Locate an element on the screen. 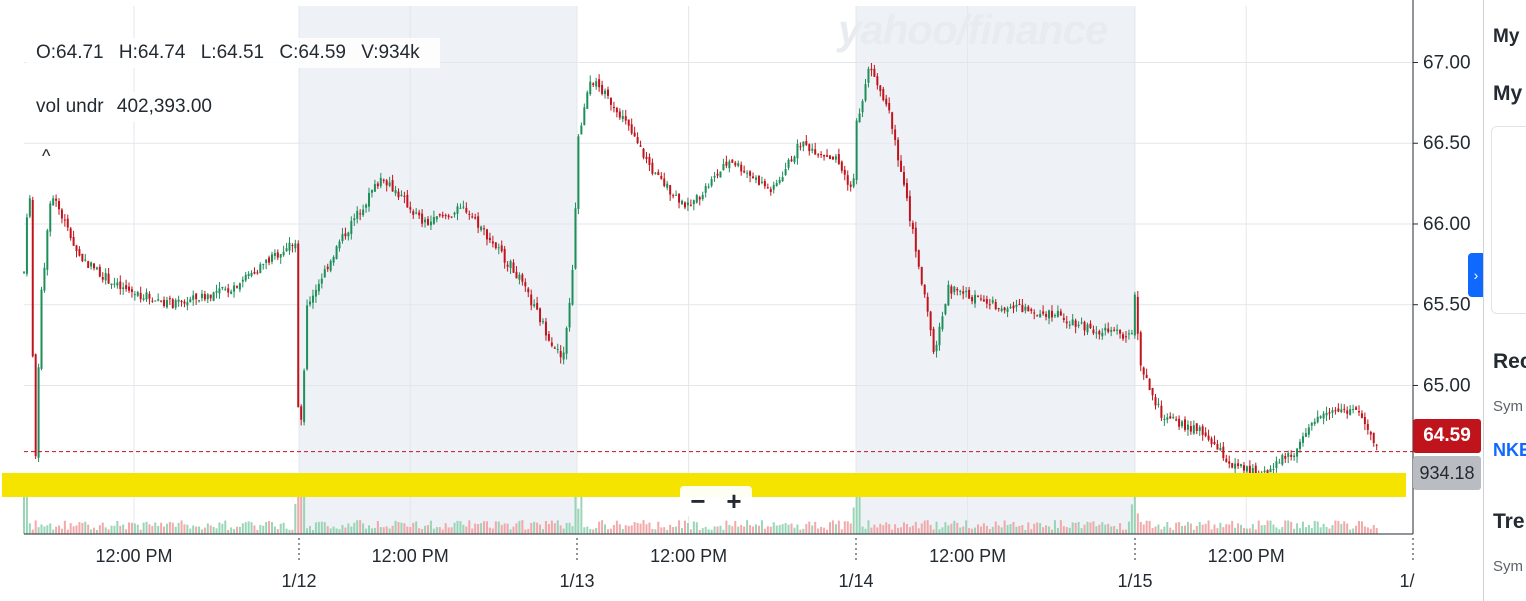 The width and height of the screenshot is (1526, 601). side-panel-toggle-icon: › is located at coordinates (1476, 275).